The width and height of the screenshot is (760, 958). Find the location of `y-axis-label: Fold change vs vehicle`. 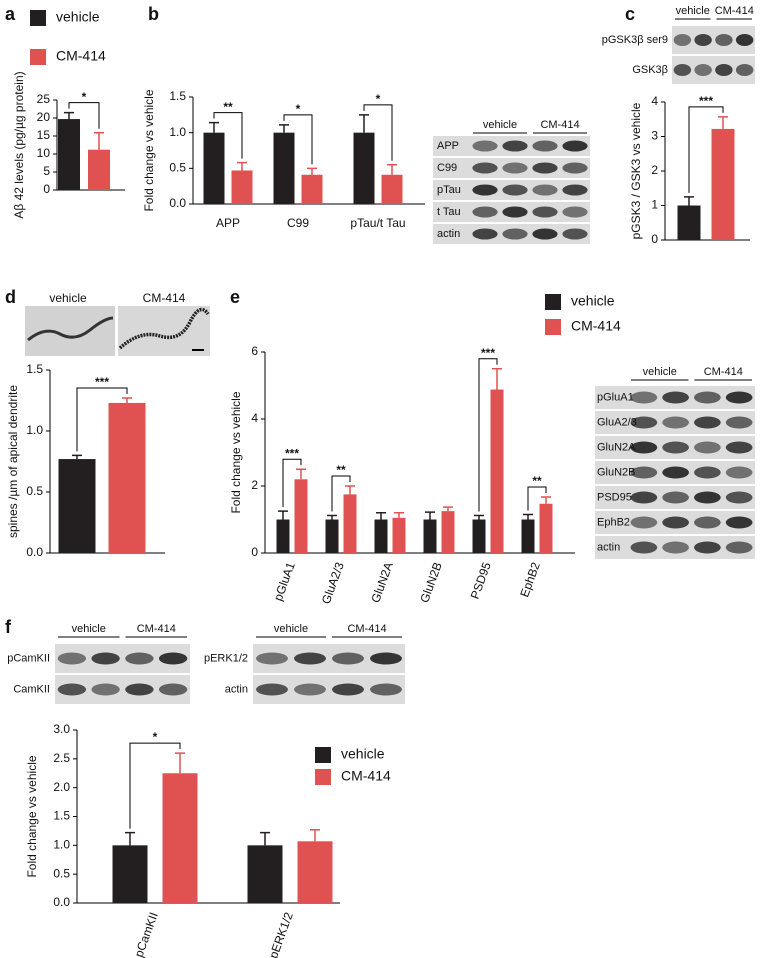

y-axis-label: Fold change vs vehicle is located at coordinates (149, 150).